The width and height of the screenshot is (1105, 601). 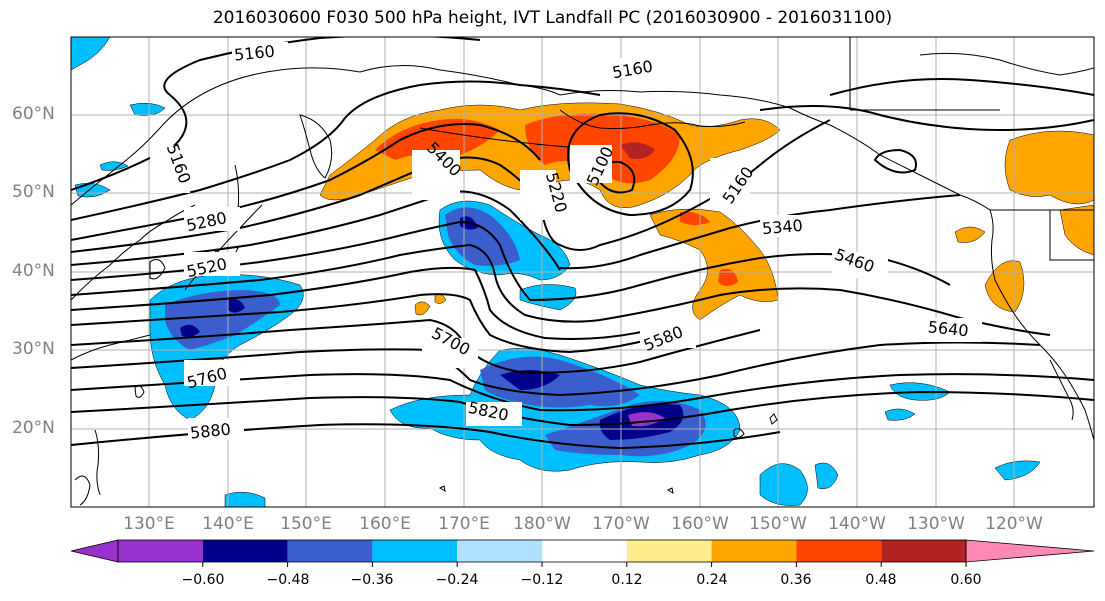 I want to click on contour-label: 5340, so click(x=782, y=227).